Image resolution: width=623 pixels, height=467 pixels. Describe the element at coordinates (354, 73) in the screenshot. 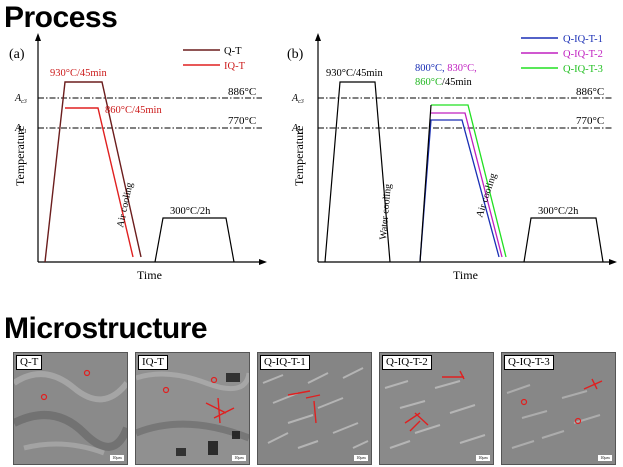

I see `chart-b-annotation-930: 930°C/45min` at that location.